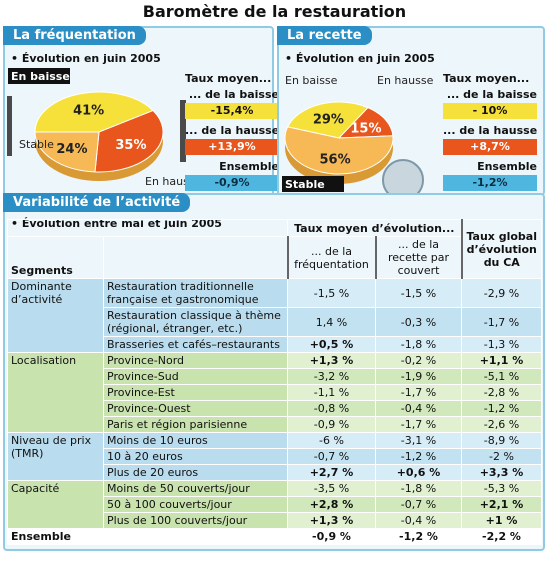 Image resolution: width=549 pixels, height=562 pixels. I want to click on slice-label: 56%, so click(335, 160).